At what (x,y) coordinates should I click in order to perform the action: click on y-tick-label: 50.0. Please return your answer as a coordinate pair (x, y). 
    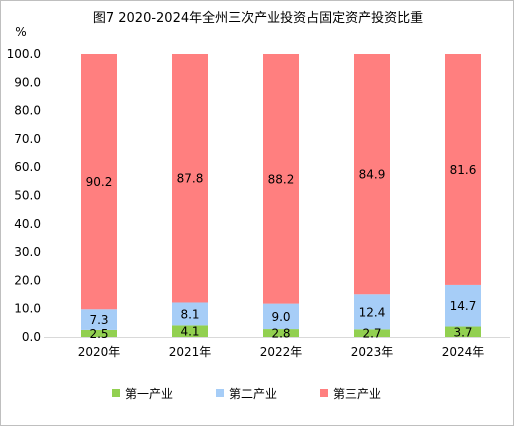
    Looking at the image, I should click on (27, 196).